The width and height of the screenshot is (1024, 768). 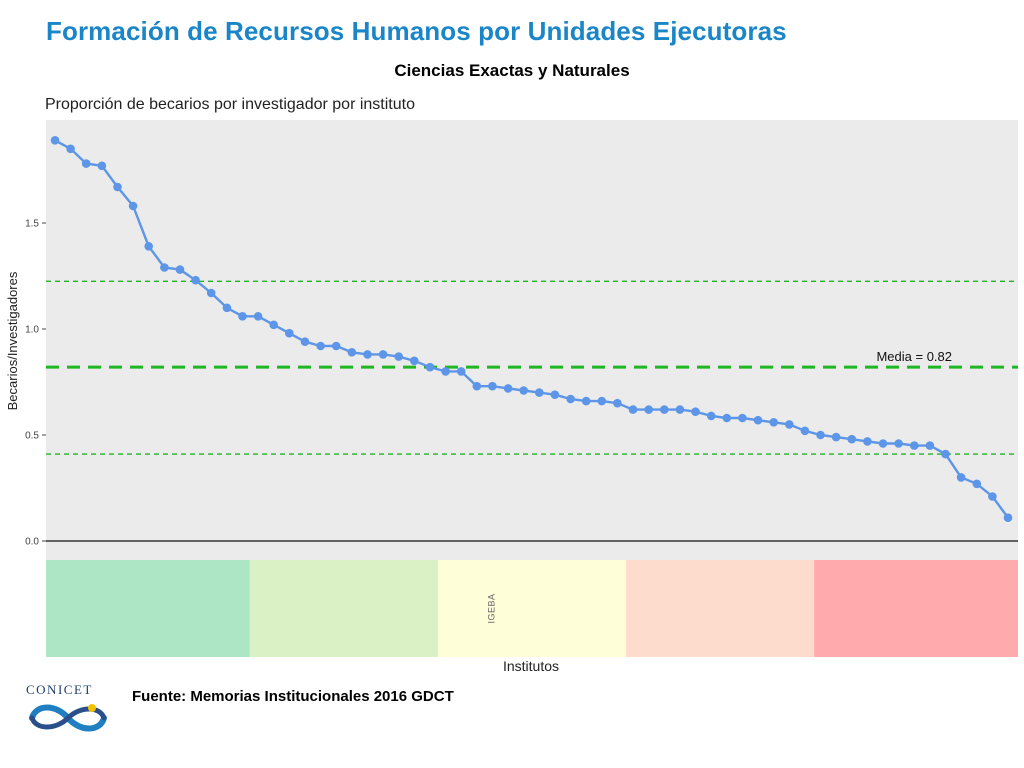 I want to click on logo-text: CONICET, so click(x=59, y=689).